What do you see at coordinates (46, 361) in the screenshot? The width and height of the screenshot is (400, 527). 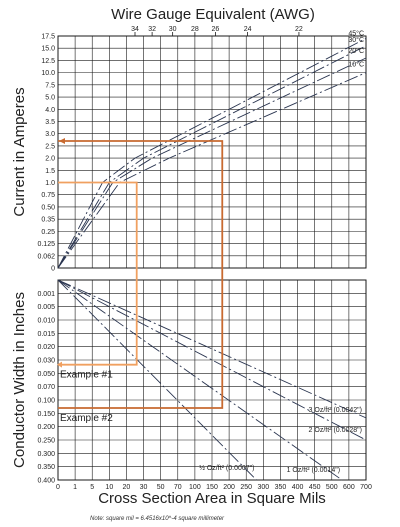 I see `y-tick-label-bottom: 0.030` at bounding box center [46, 361].